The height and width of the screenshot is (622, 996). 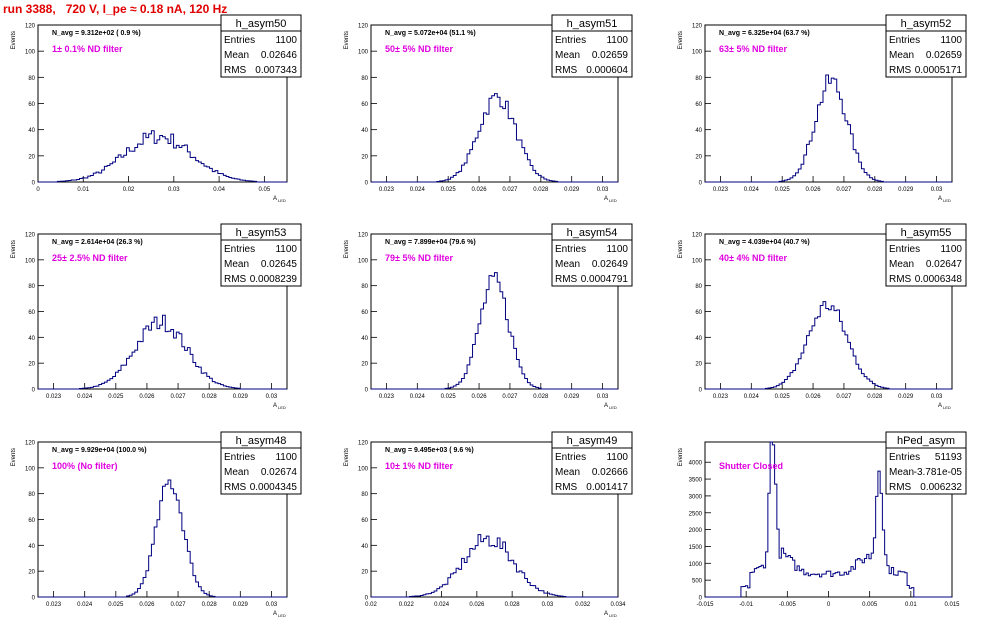 What do you see at coordinates (276, 70) in the screenshot?
I see `stats-value-rms: 0.007343` at bounding box center [276, 70].